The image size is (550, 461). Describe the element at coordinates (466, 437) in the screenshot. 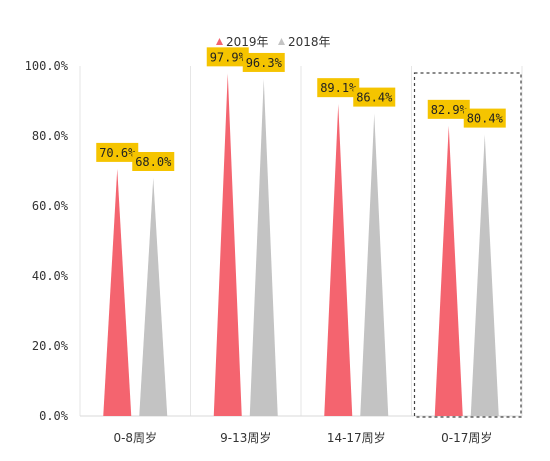

I see `x-tick-label: 0-17周岁` at that location.